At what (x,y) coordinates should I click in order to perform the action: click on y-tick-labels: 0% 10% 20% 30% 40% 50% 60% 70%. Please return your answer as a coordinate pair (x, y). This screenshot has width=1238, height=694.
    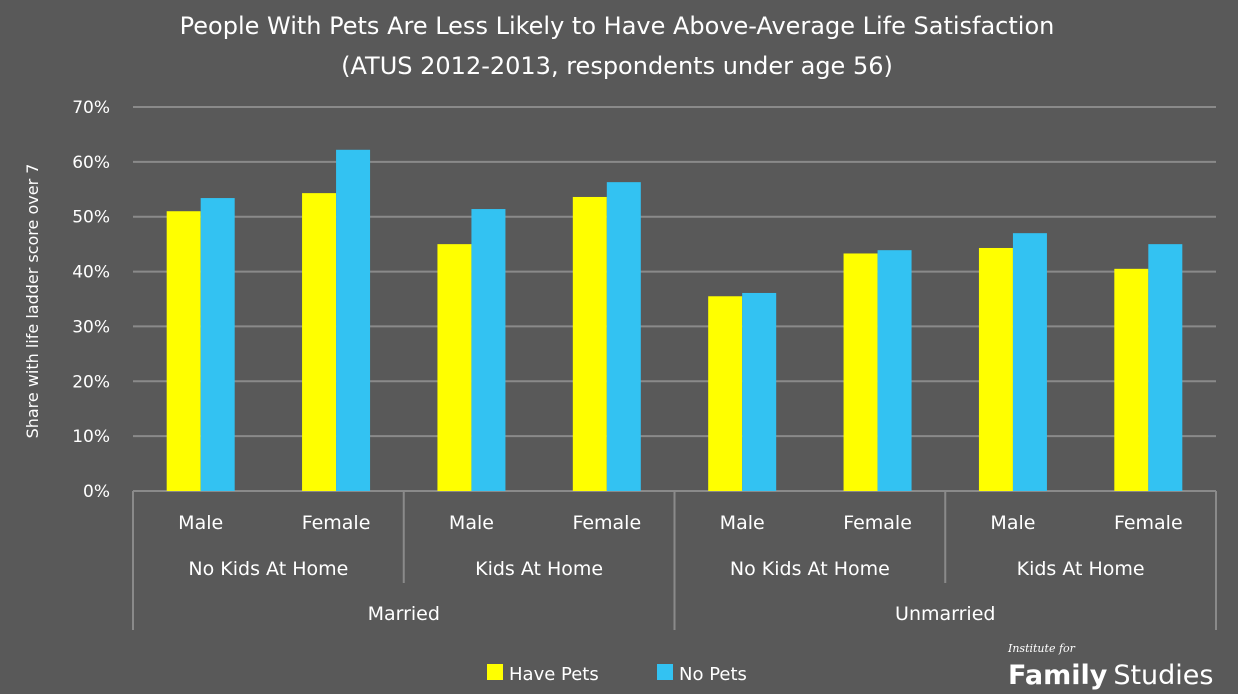
    Looking at the image, I should click on (91, 300).